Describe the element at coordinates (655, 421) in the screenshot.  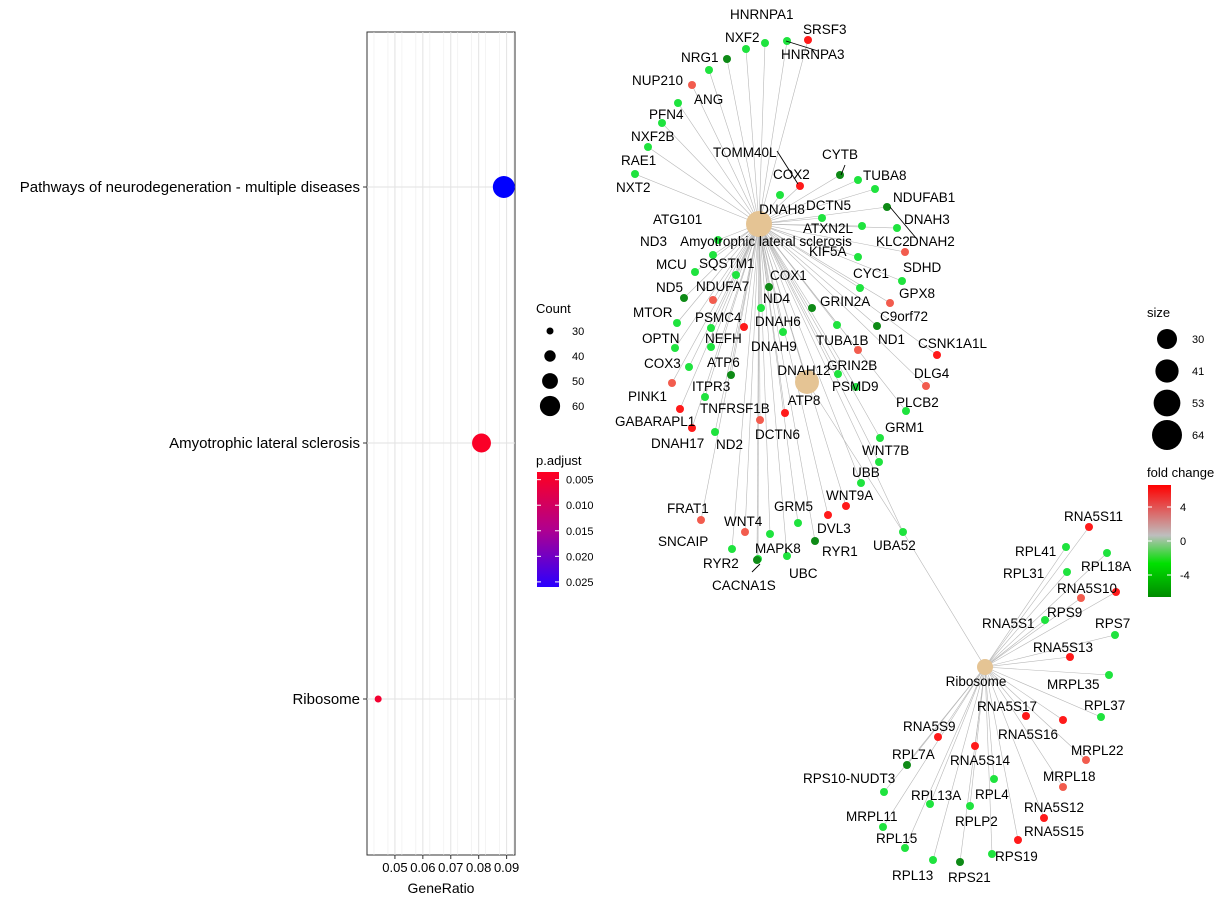
I see `gene-label: GABARAPL1` at that location.